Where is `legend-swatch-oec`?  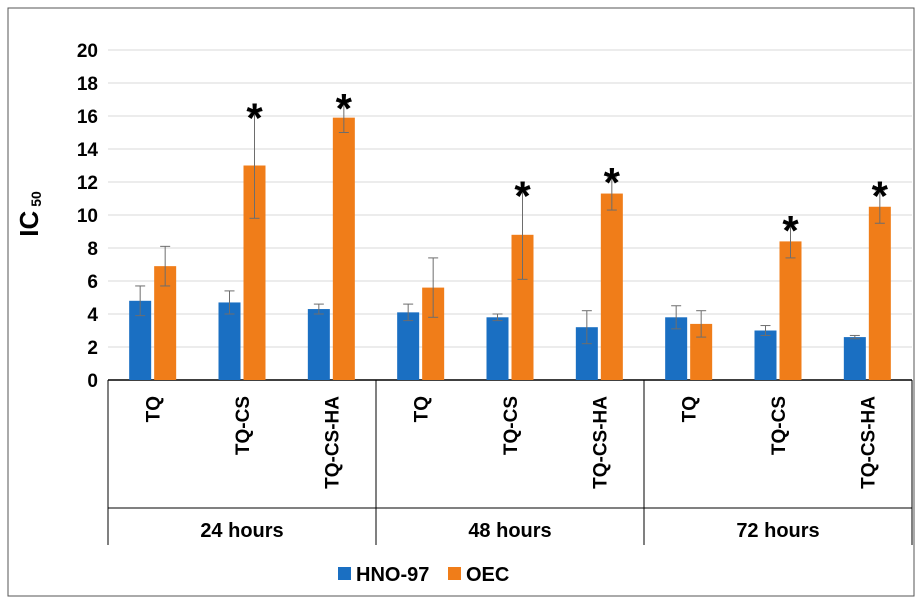
legend-swatch-oec is located at coordinates (454, 573).